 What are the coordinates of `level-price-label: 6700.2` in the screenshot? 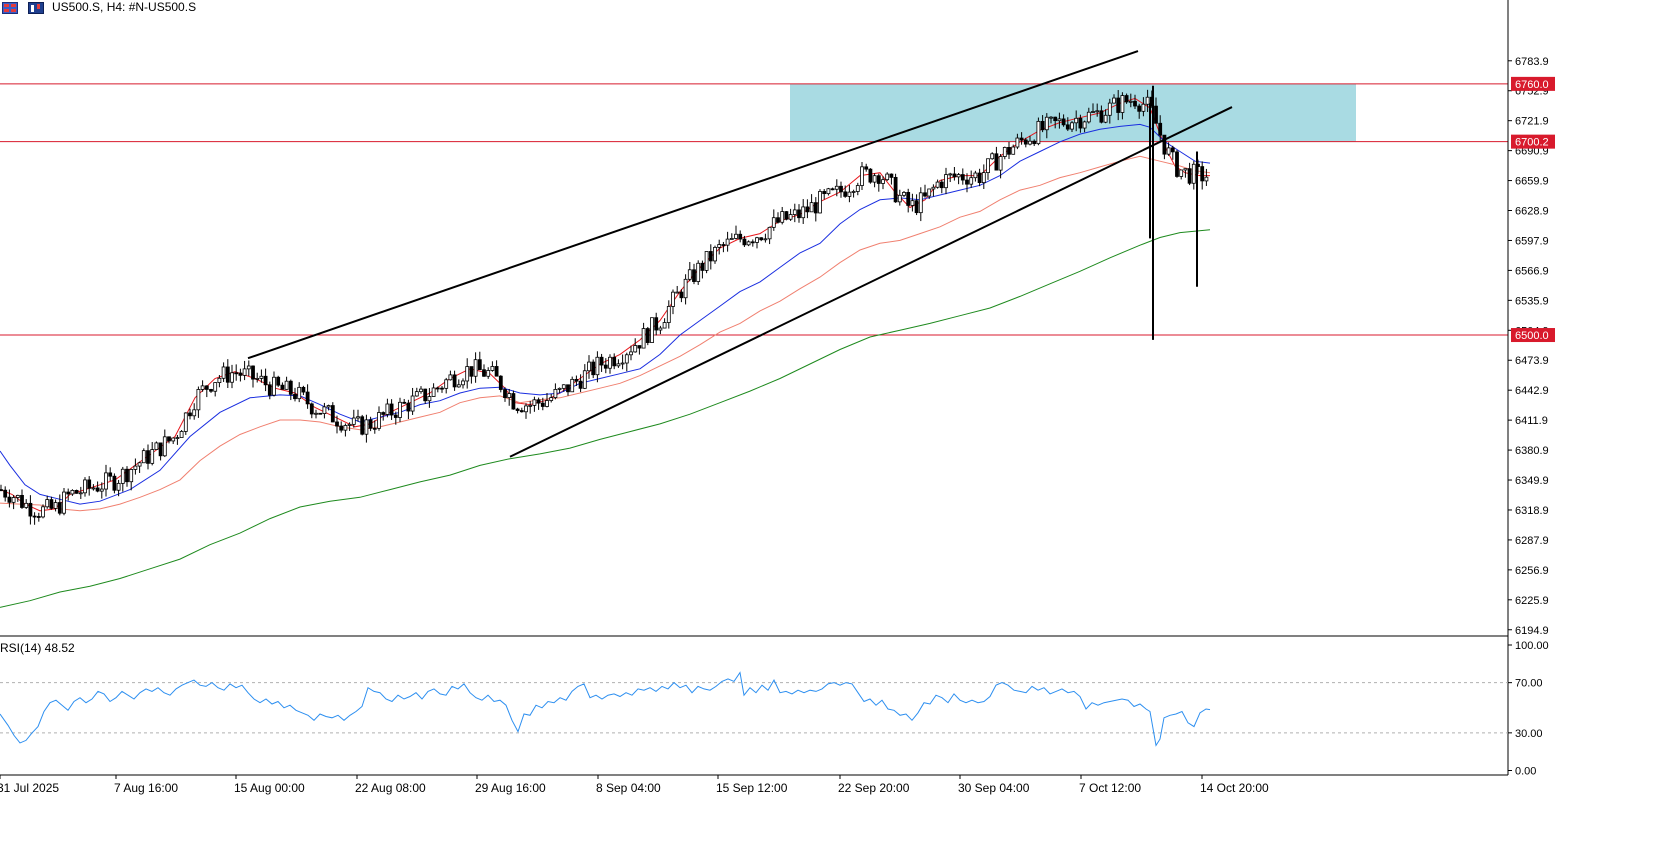 It's located at (1533, 141).